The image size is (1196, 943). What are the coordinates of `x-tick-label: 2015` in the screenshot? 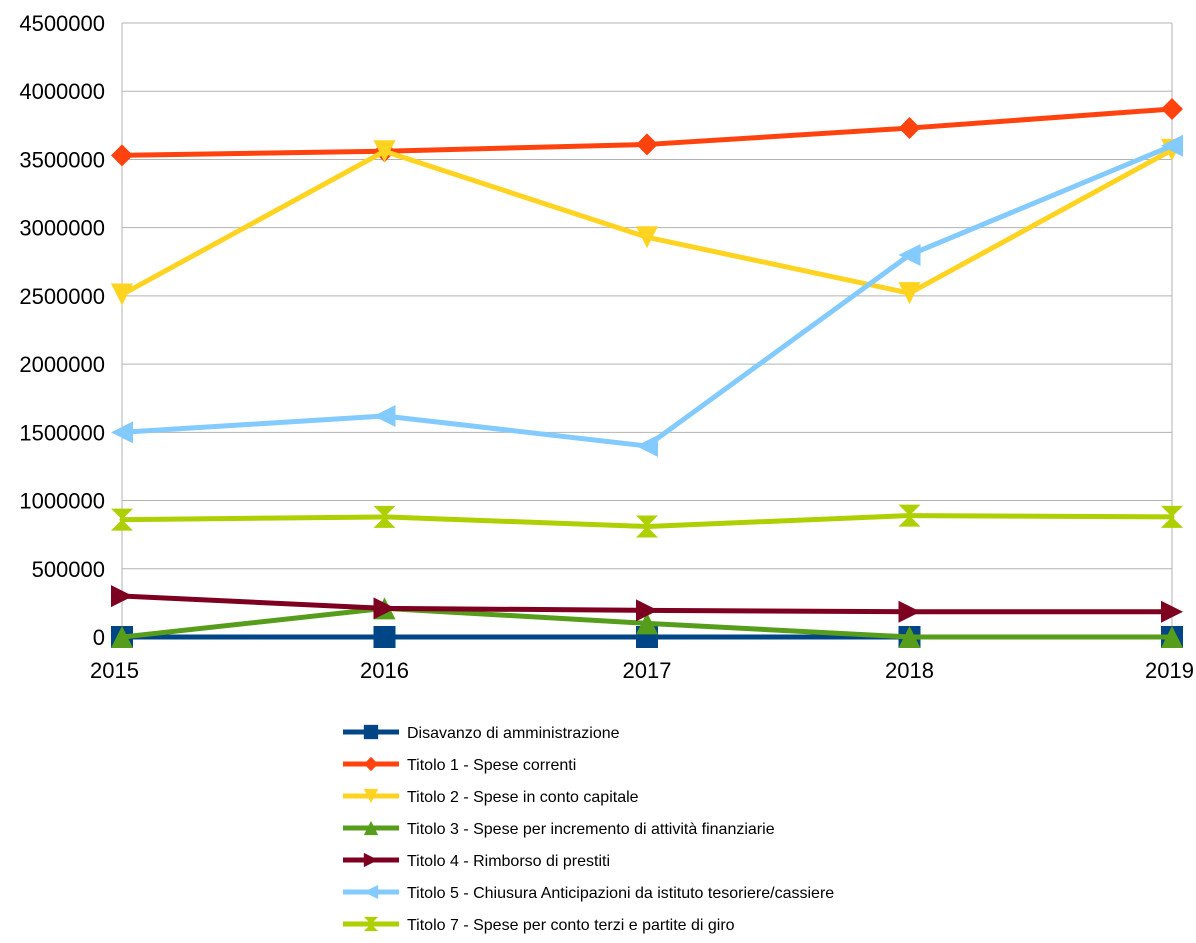 It's located at (114, 670).